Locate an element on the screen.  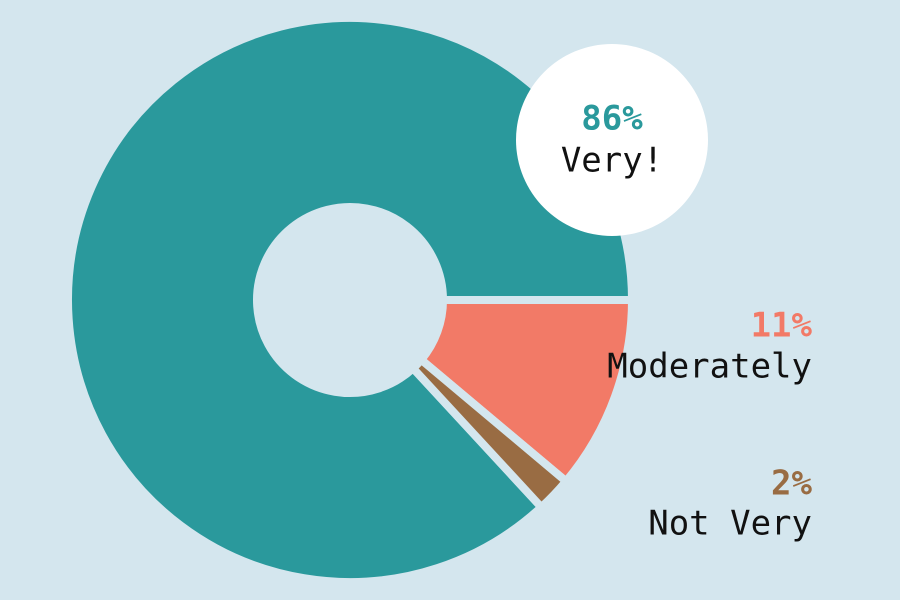
category-label: Moderately is located at coordinates (709, 367).